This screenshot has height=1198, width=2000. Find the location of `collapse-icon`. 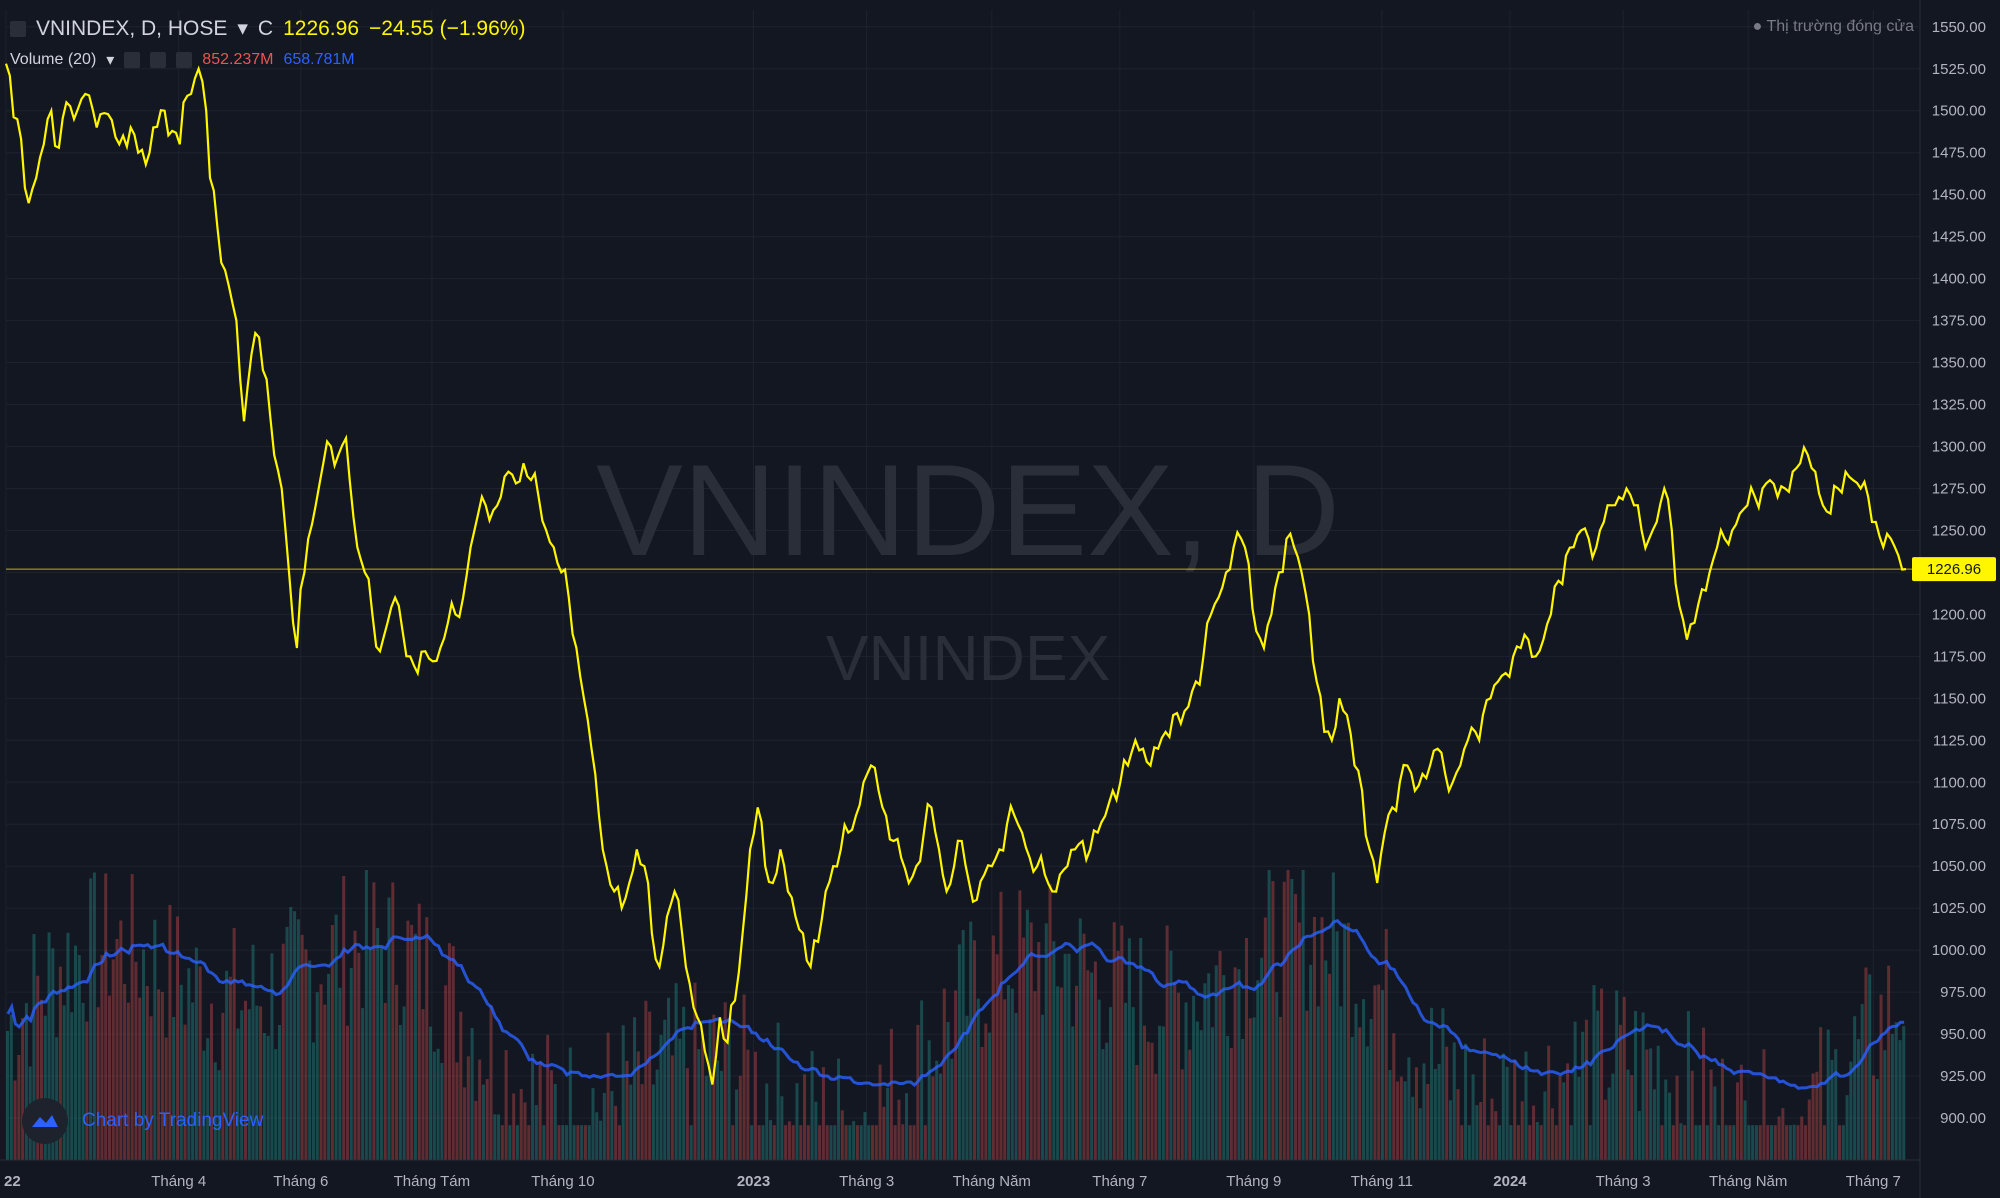

collapse-icon is located at coordinates (18, 28).